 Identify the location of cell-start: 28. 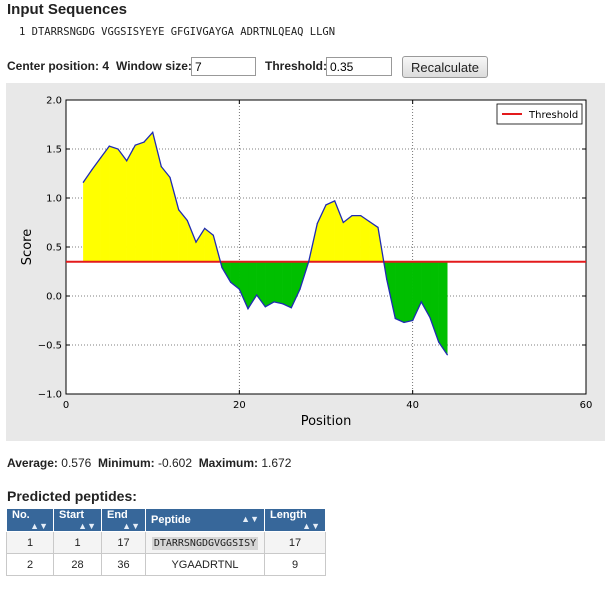
(77, 564).